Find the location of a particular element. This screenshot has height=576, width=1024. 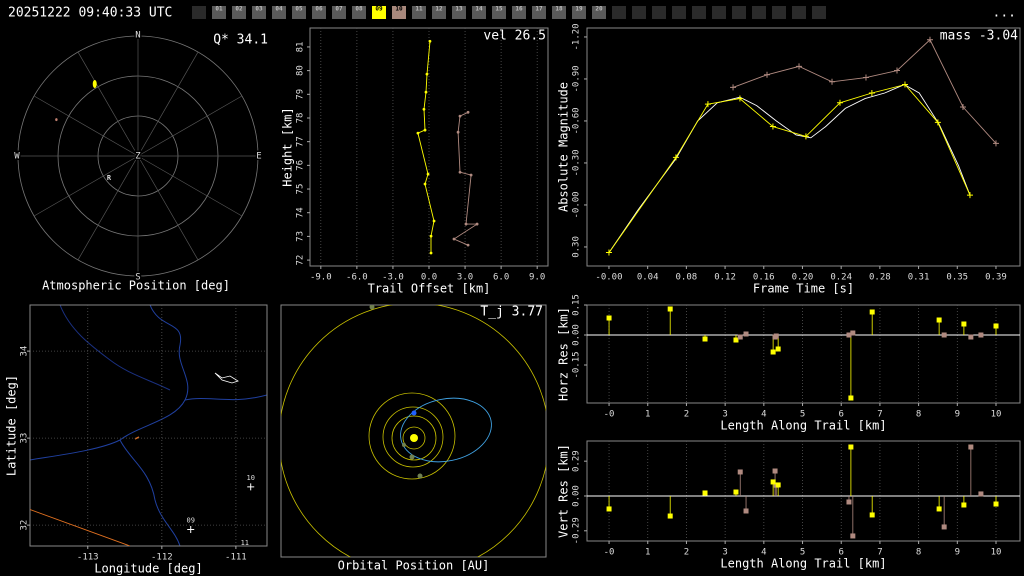

camera-label: 17 is located at coordinates (539, 9).